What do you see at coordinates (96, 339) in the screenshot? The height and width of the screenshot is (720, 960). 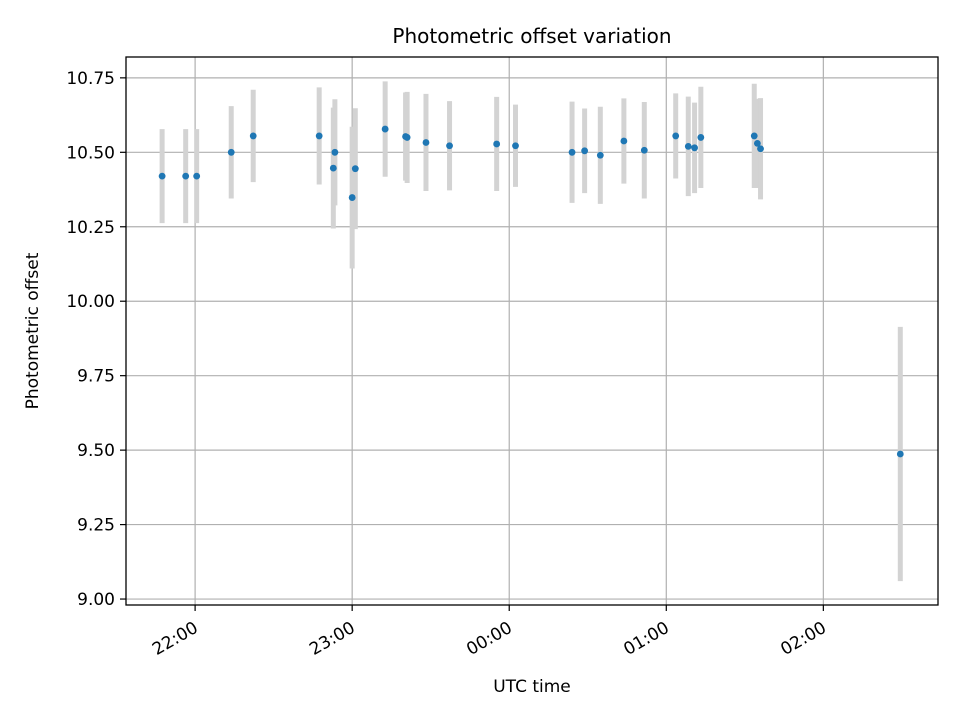 I see `y-axis: 9.00 9.25 9.50 9.75 10.00 10.25 10.50 10.75` at bounding box center [96, 339].